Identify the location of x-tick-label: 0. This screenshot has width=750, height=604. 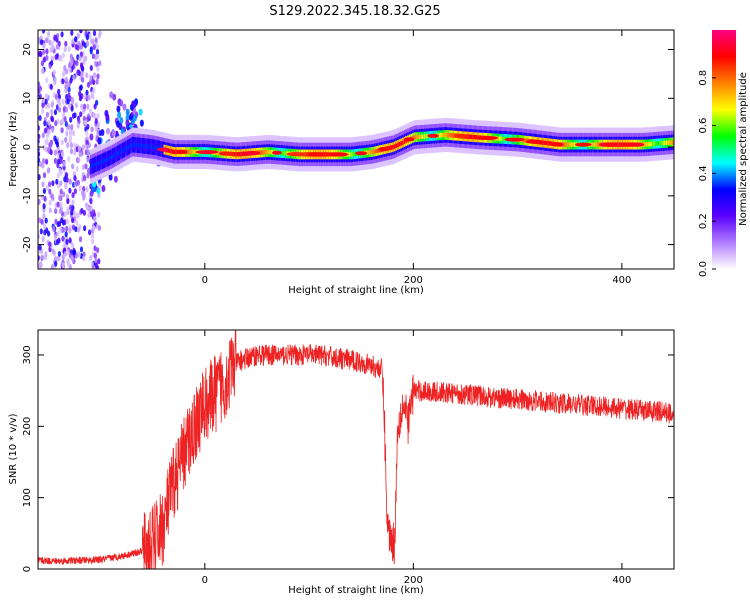
(205, 280).